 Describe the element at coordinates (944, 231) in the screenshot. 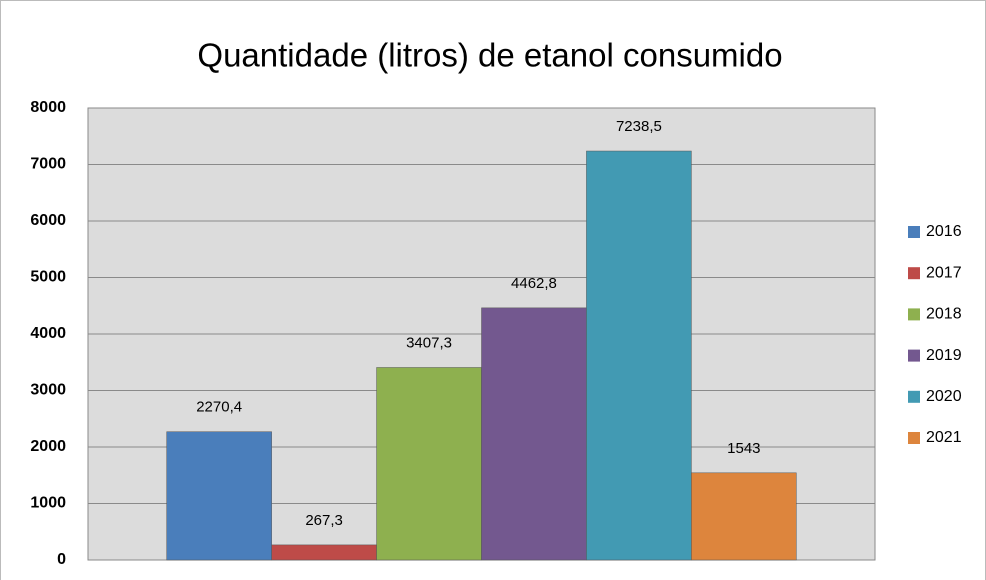

I see `legend-label: 2016` at that location.